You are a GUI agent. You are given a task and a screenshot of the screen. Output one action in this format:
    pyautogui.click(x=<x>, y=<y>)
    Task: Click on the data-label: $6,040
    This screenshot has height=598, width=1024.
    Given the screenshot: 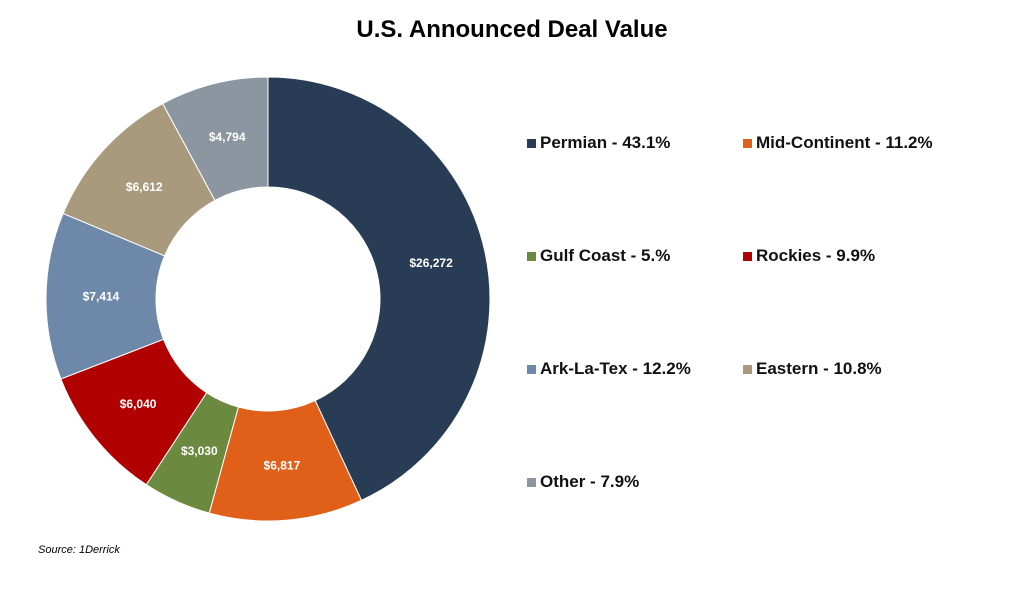 What is the action you would take?
    pyautogui.click(x=138, y=404)
    